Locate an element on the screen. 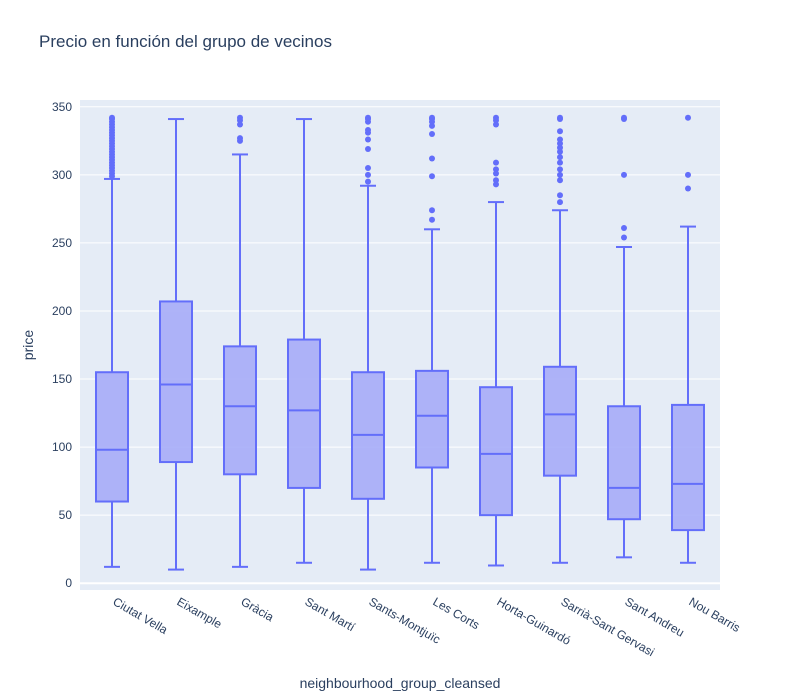 This screenshot has width=800, height=700. chart-title: Precio en función del grupo de vecinos is located at coordinates (185, 41).